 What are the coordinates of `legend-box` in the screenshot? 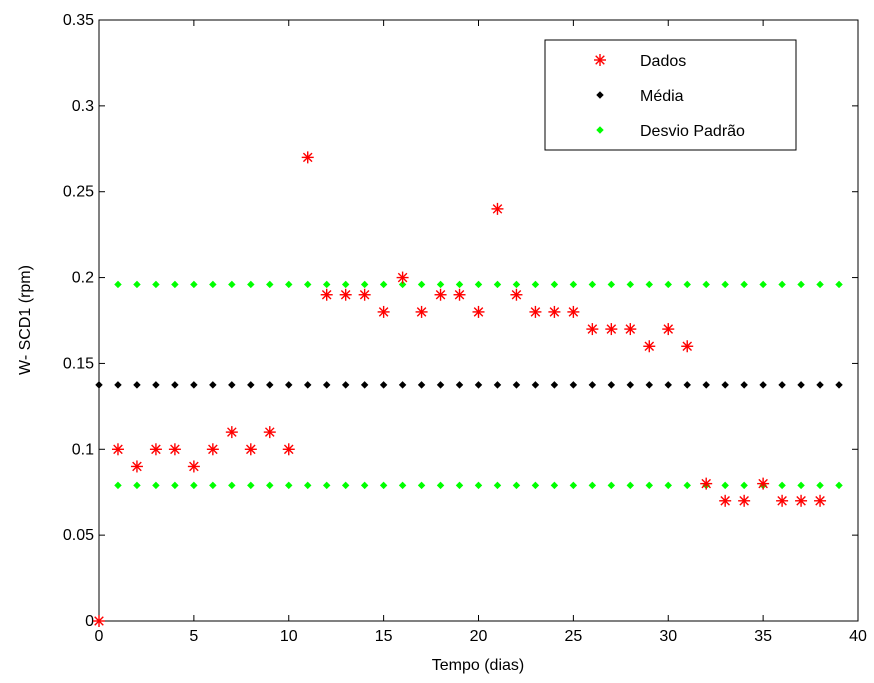 It's located at (670, 95).